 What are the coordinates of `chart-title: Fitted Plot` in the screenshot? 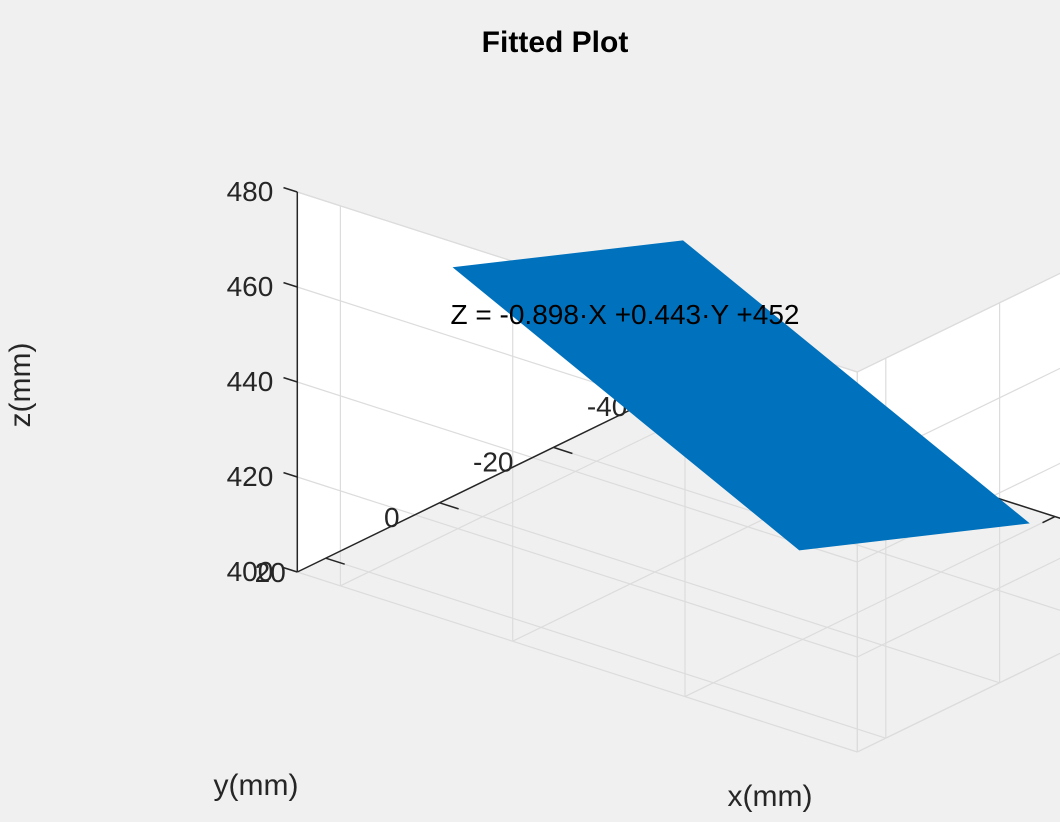 It's located at (555, 42).